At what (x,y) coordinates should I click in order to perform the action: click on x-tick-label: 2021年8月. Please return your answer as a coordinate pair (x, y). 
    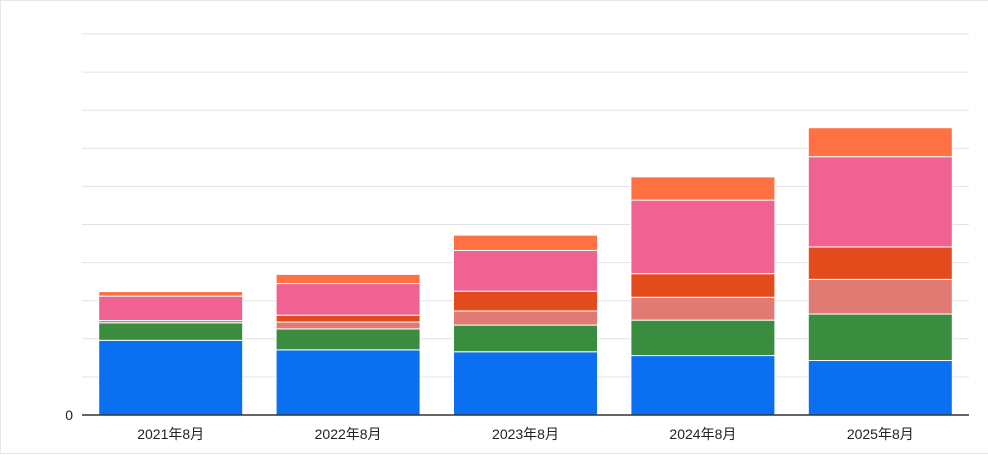
    Looking at the image, I should click on (170, 434).